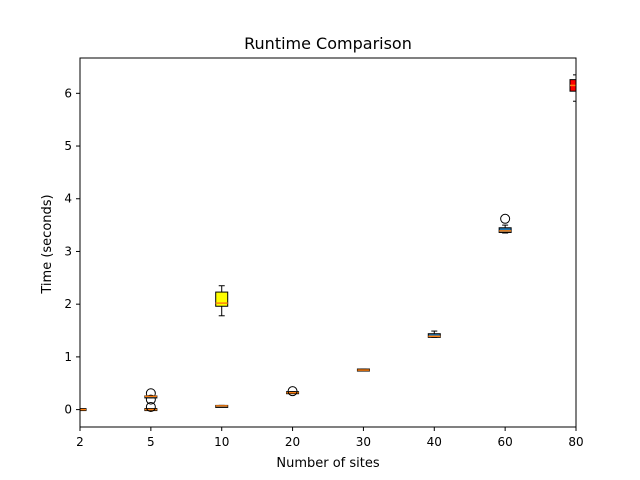  What do you see at coordinates (68, 251) in the screenshot?
I see `y-tick-label: 3` at bounding box center [68, 251].